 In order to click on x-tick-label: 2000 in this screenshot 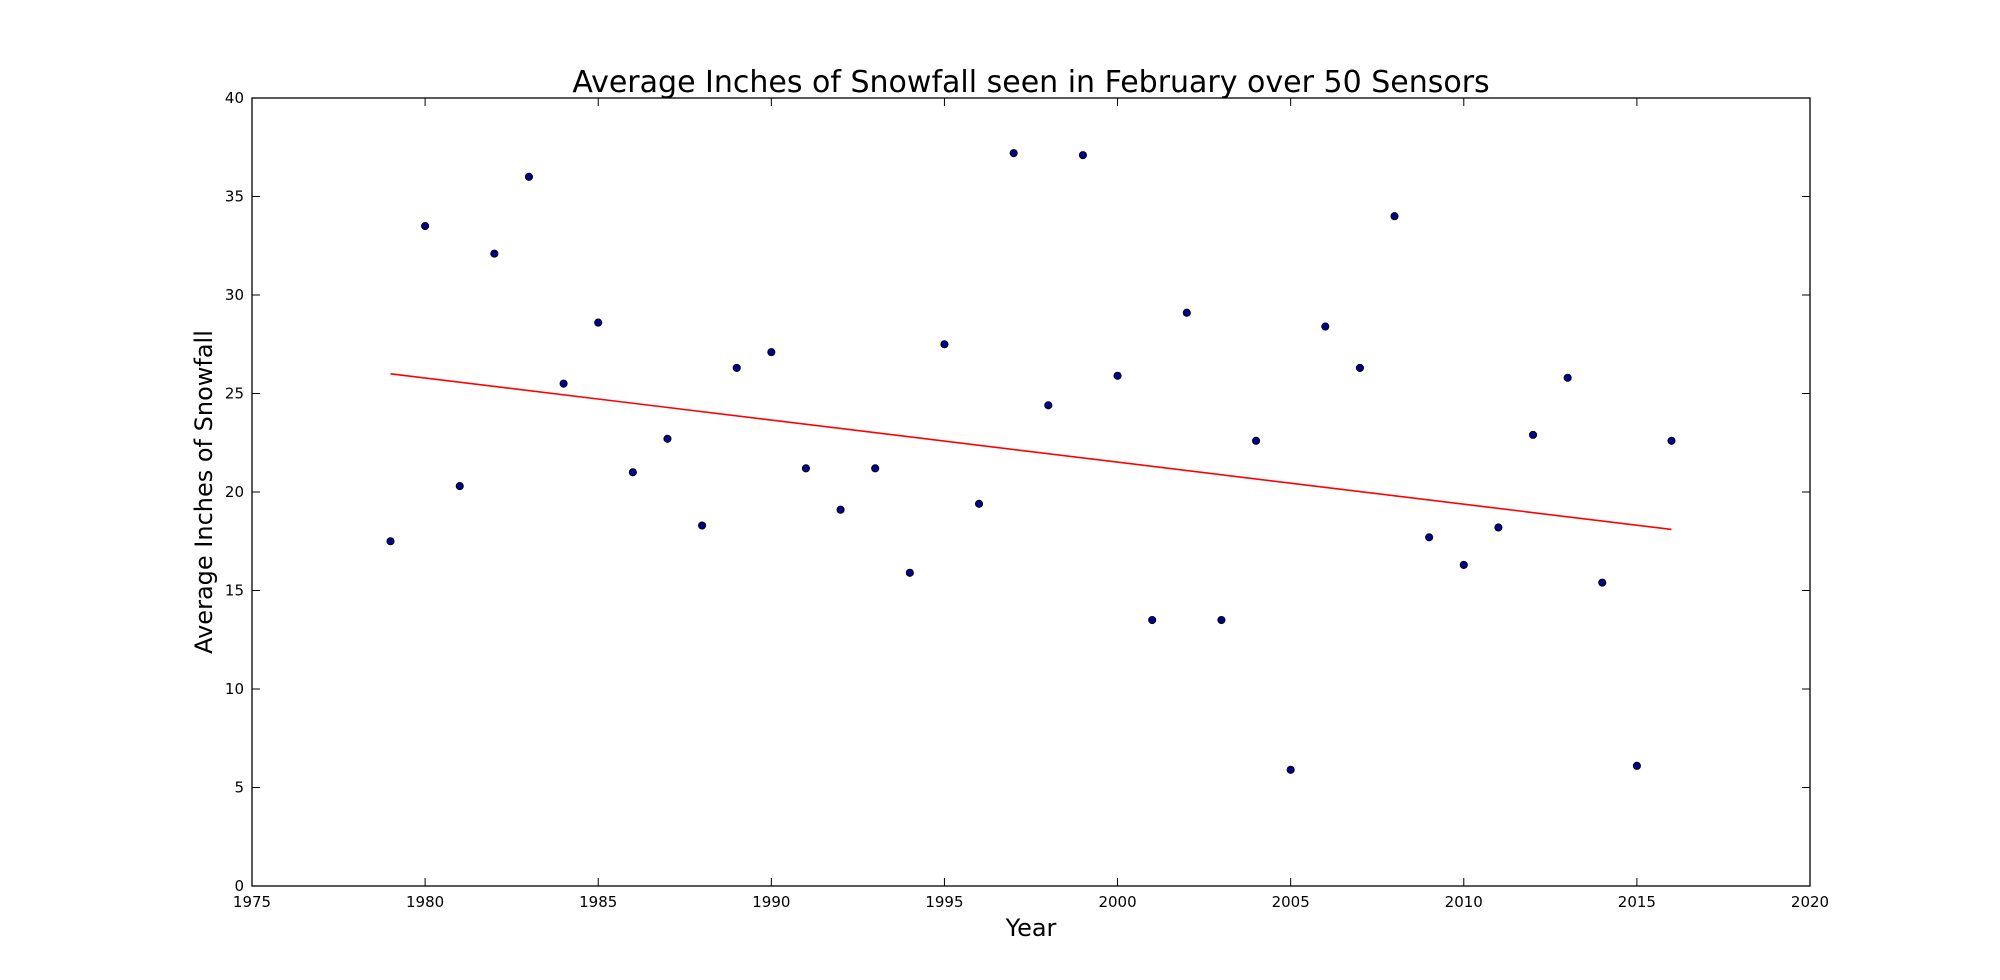, I will do `click(1117, 902)`.